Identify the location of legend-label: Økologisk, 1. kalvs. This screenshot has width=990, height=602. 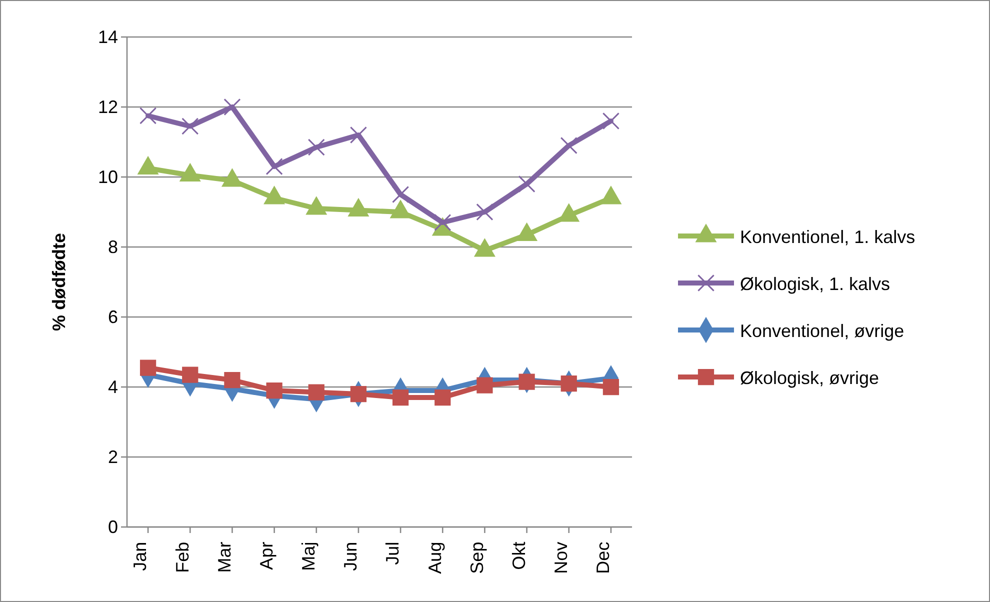
(815, 284).